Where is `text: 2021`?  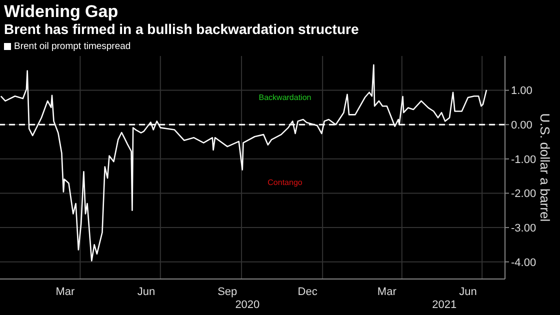 text: 2021 is located at coordinates (444, 305).